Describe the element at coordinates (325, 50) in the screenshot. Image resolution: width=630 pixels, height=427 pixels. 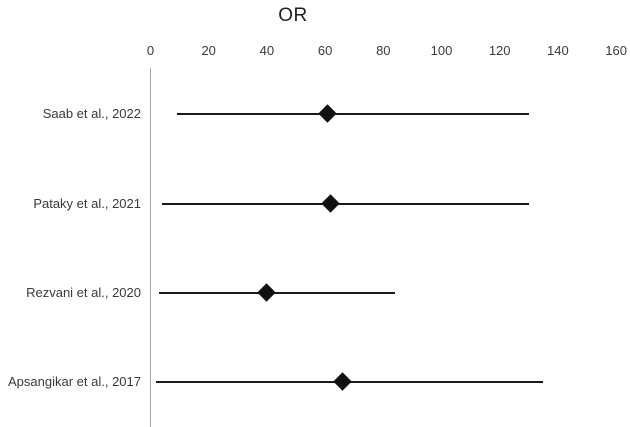
I see `x-tick-label: 60` at that location.